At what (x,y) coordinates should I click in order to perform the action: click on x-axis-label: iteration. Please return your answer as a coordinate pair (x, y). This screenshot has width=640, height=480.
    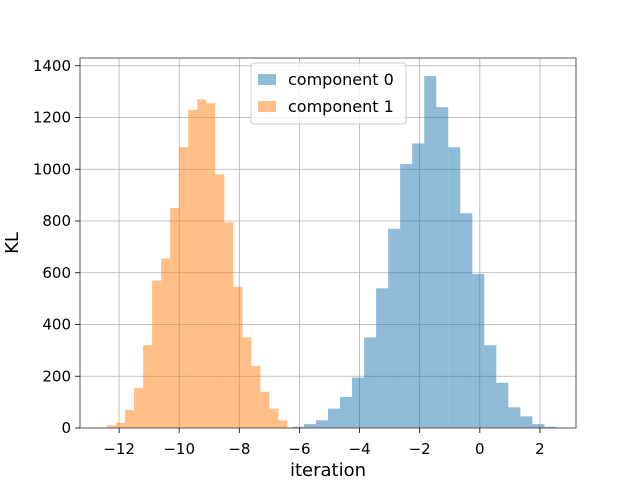
    Looking at the image, I should click on (328, 470).